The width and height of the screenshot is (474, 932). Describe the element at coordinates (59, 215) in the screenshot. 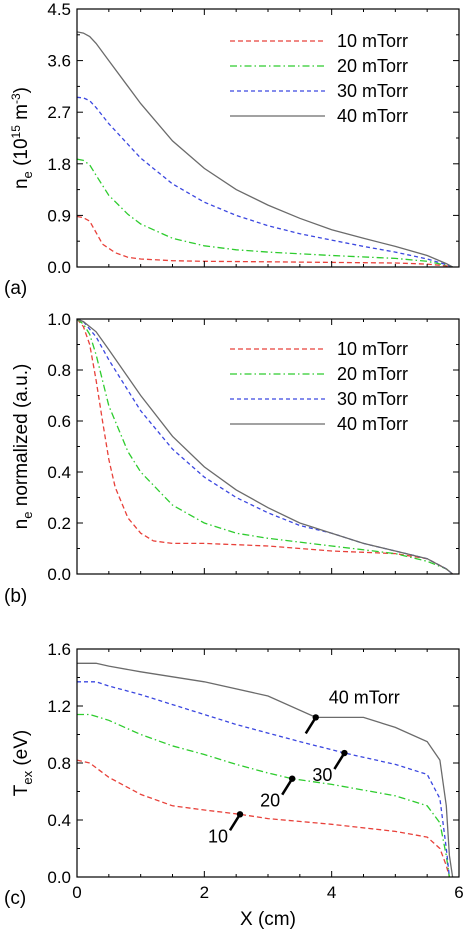

I see `y-tick-label: 0.9` at that location.